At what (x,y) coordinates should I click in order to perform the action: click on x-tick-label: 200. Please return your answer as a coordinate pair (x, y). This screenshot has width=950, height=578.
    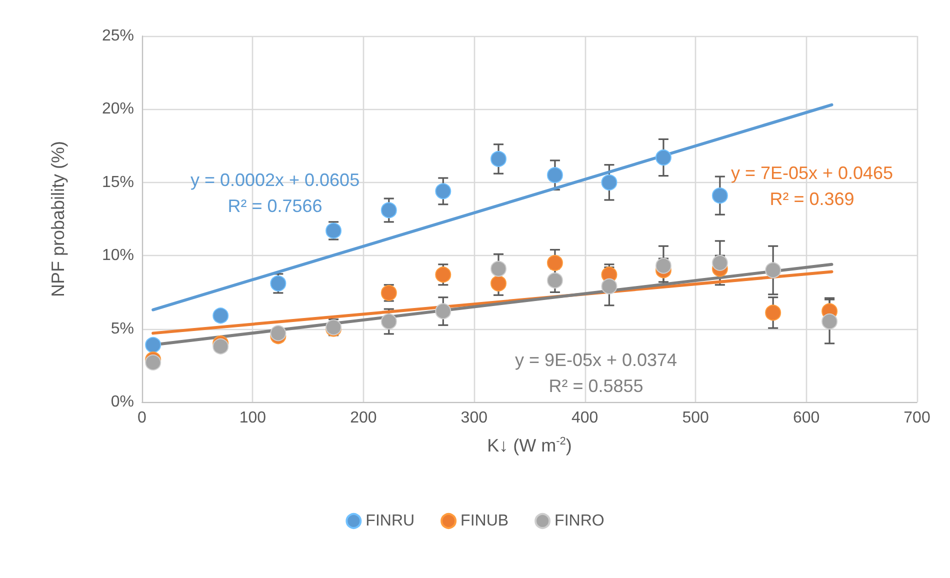
    Looking at the image, I should click on (363, 418).